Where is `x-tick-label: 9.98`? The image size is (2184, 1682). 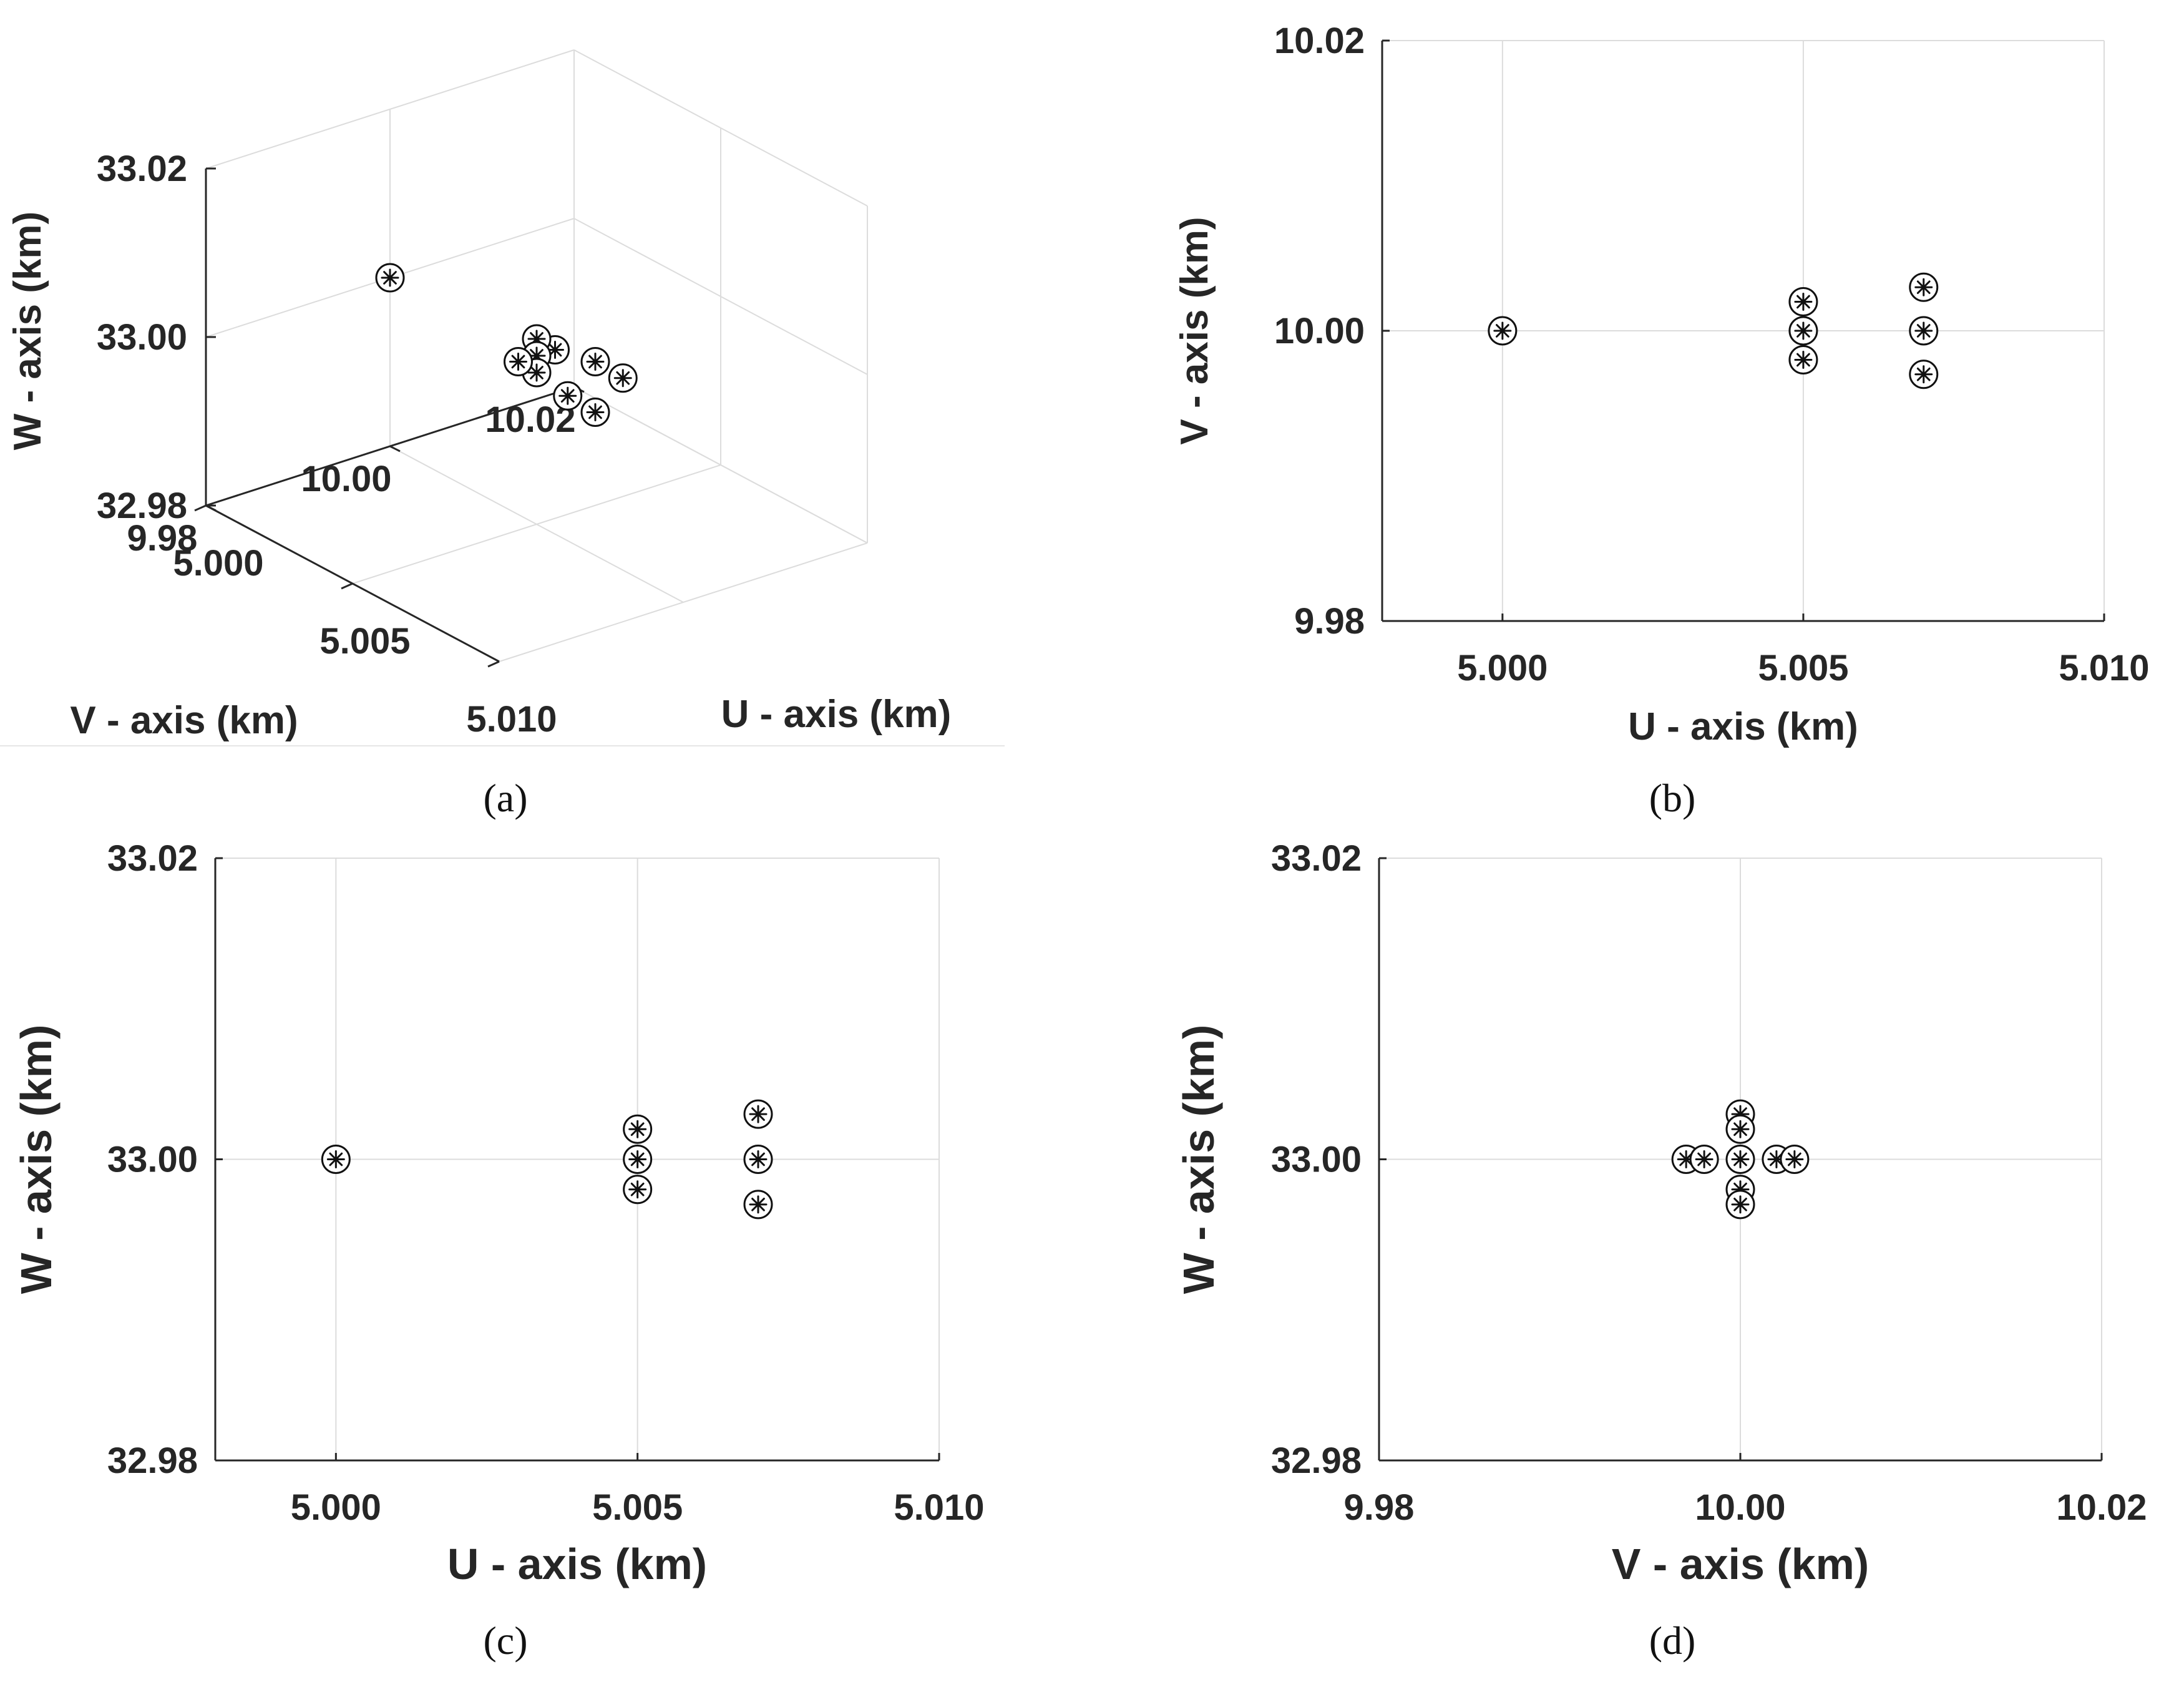
x-tick-label: 9.98 is located at coordinates (1380, 1507).